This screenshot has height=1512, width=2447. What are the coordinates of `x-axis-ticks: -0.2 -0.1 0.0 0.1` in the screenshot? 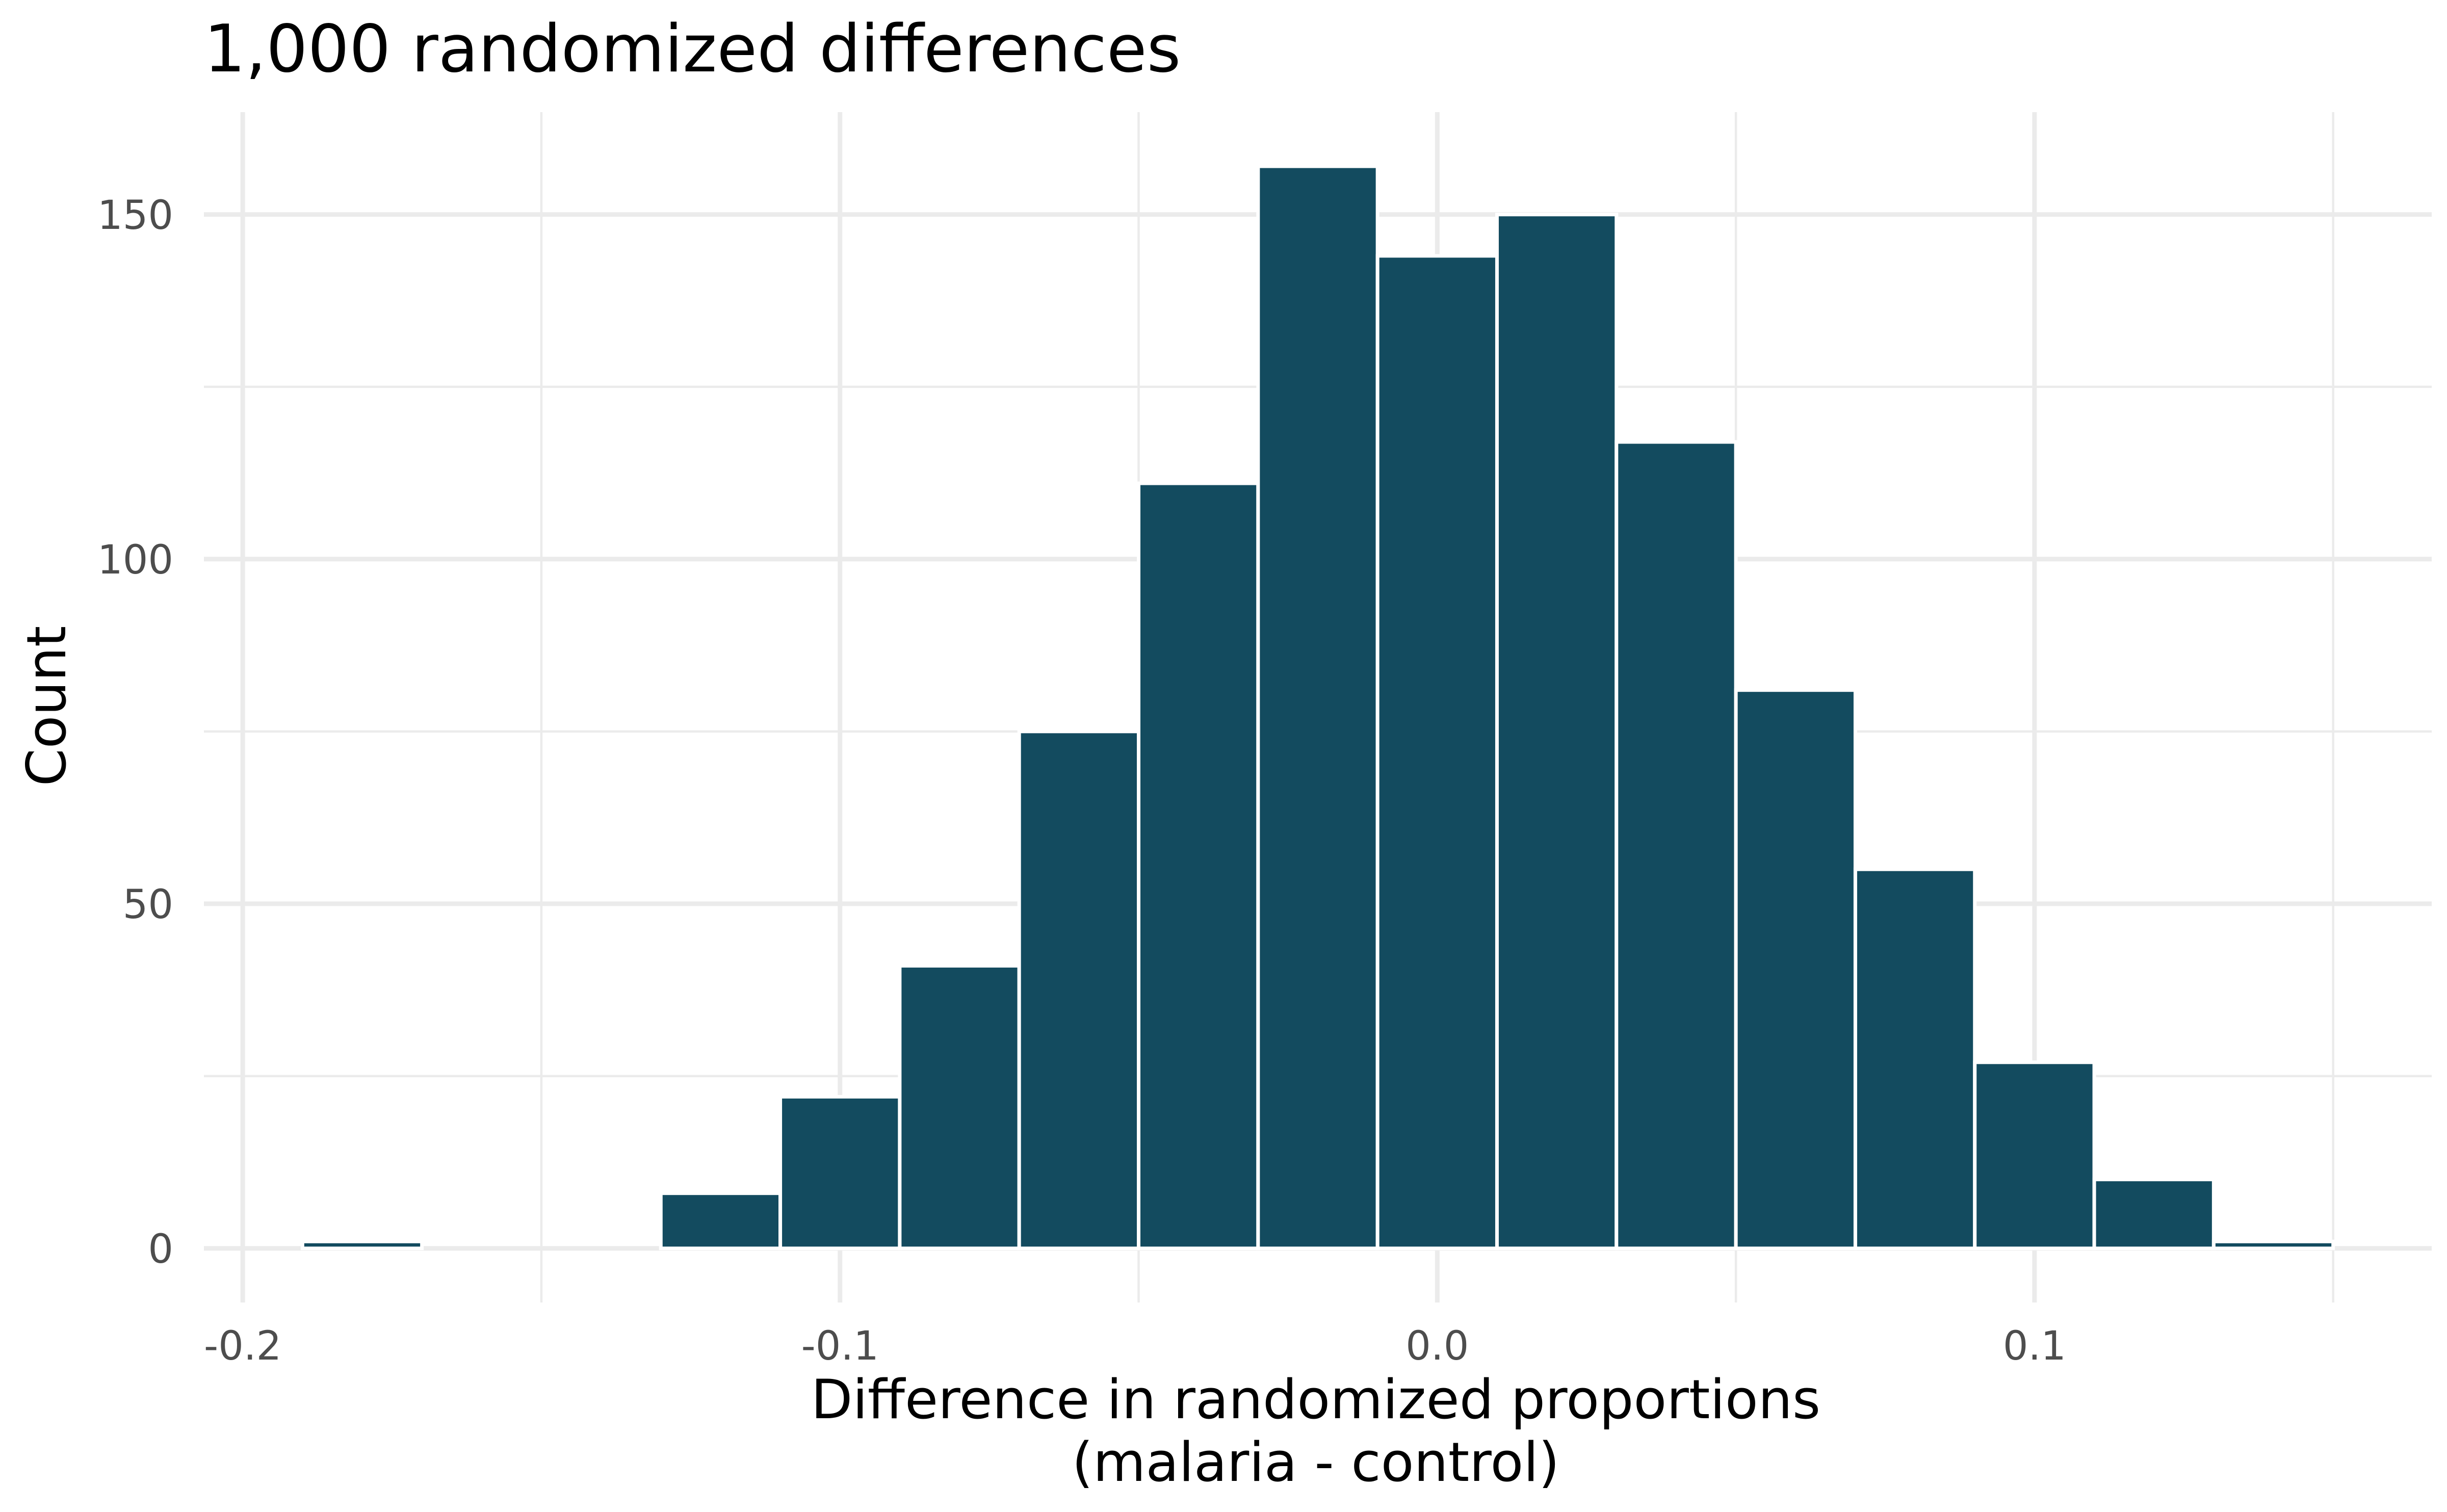 It's located at (1135, 1346).